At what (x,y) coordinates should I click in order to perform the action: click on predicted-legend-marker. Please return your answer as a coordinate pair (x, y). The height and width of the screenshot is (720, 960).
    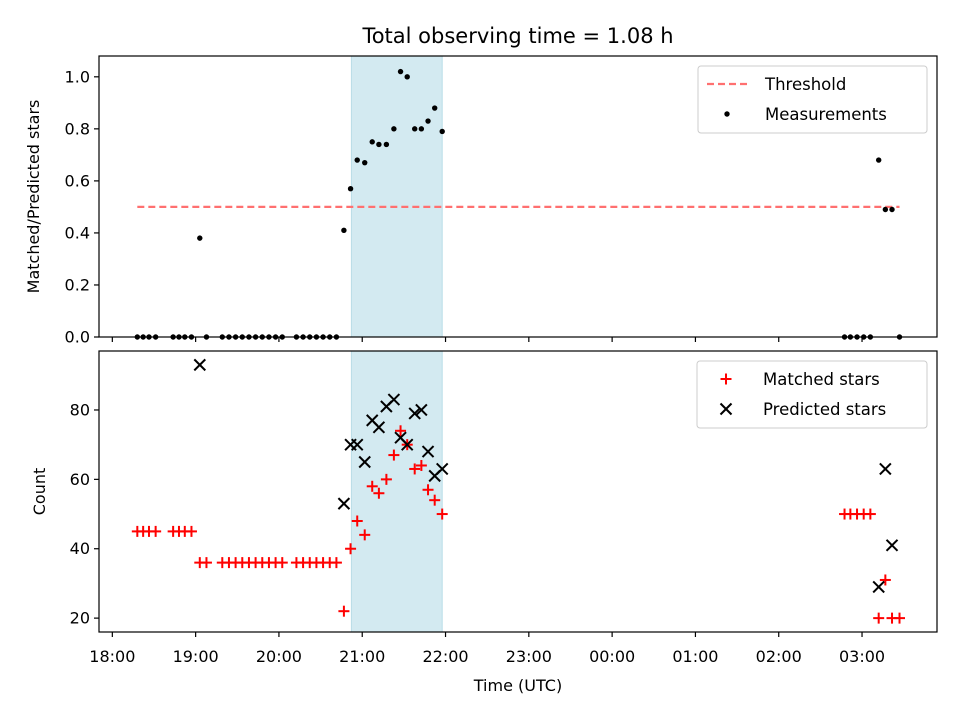
    Looking at the image, I should click on (726, 409).